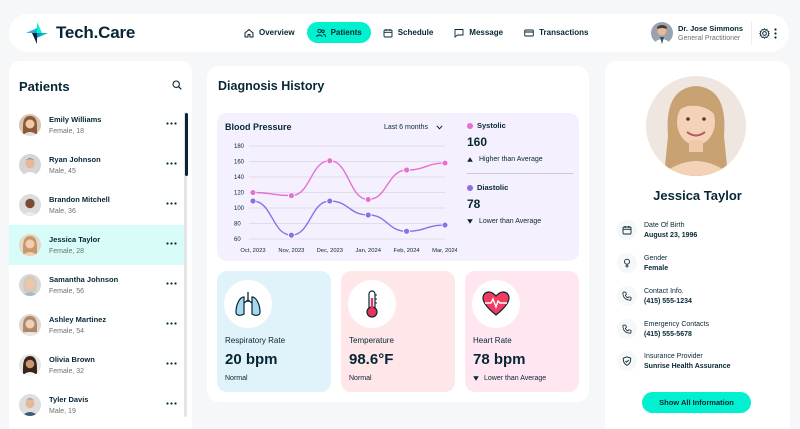  I want to click on info-value: August 23, 1996, so click(671, 235).